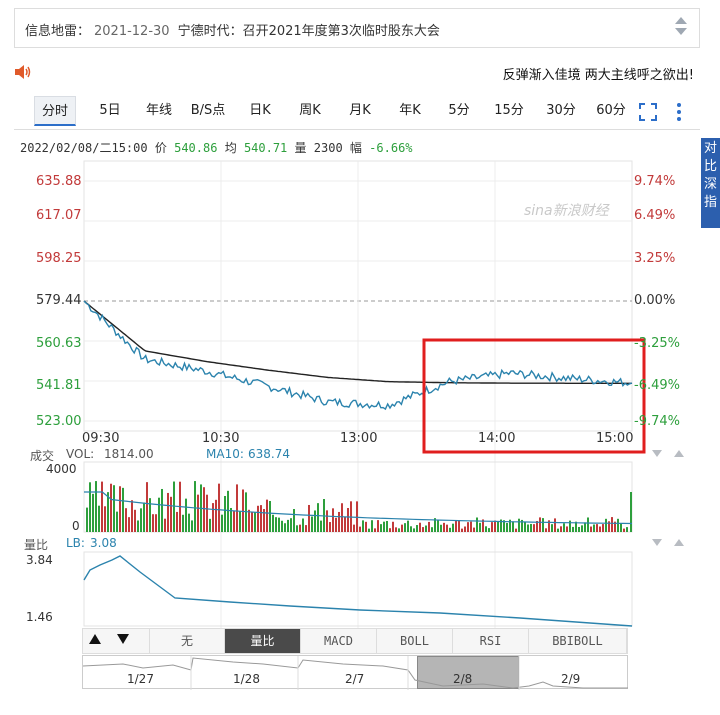 The image size is (720, 715). I want to click on status-price-label: 价, so click(160, 148).